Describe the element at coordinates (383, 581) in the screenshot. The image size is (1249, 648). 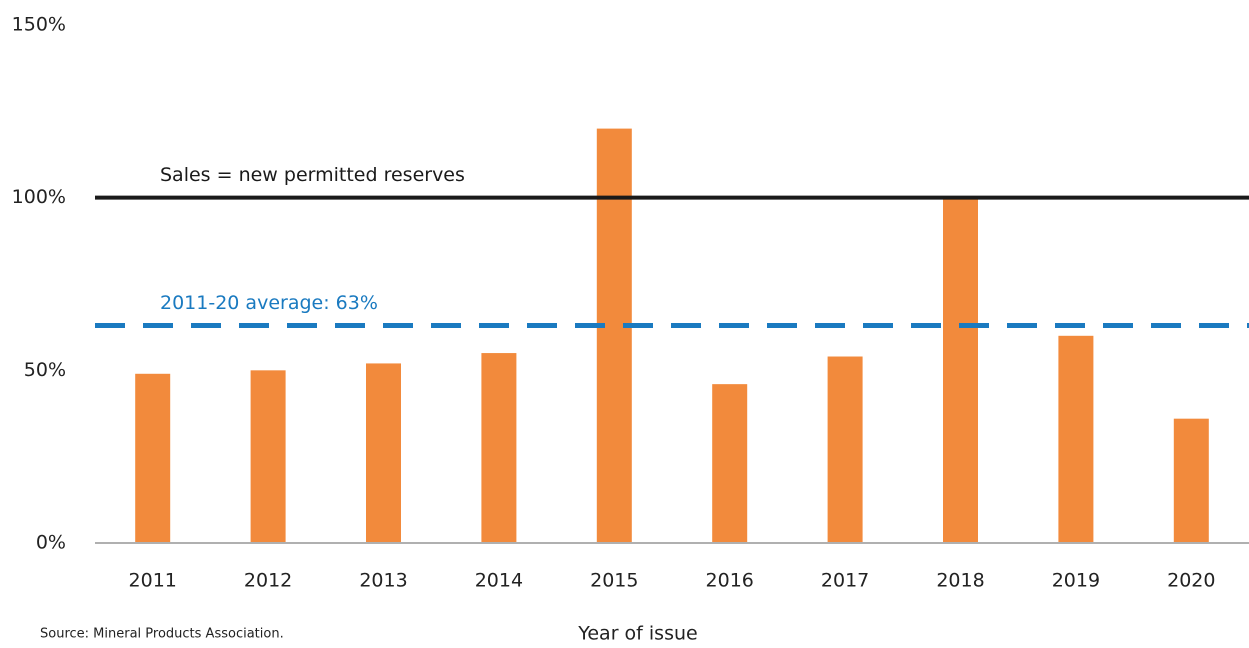
I see `x-tick-label: 2013` at that location.